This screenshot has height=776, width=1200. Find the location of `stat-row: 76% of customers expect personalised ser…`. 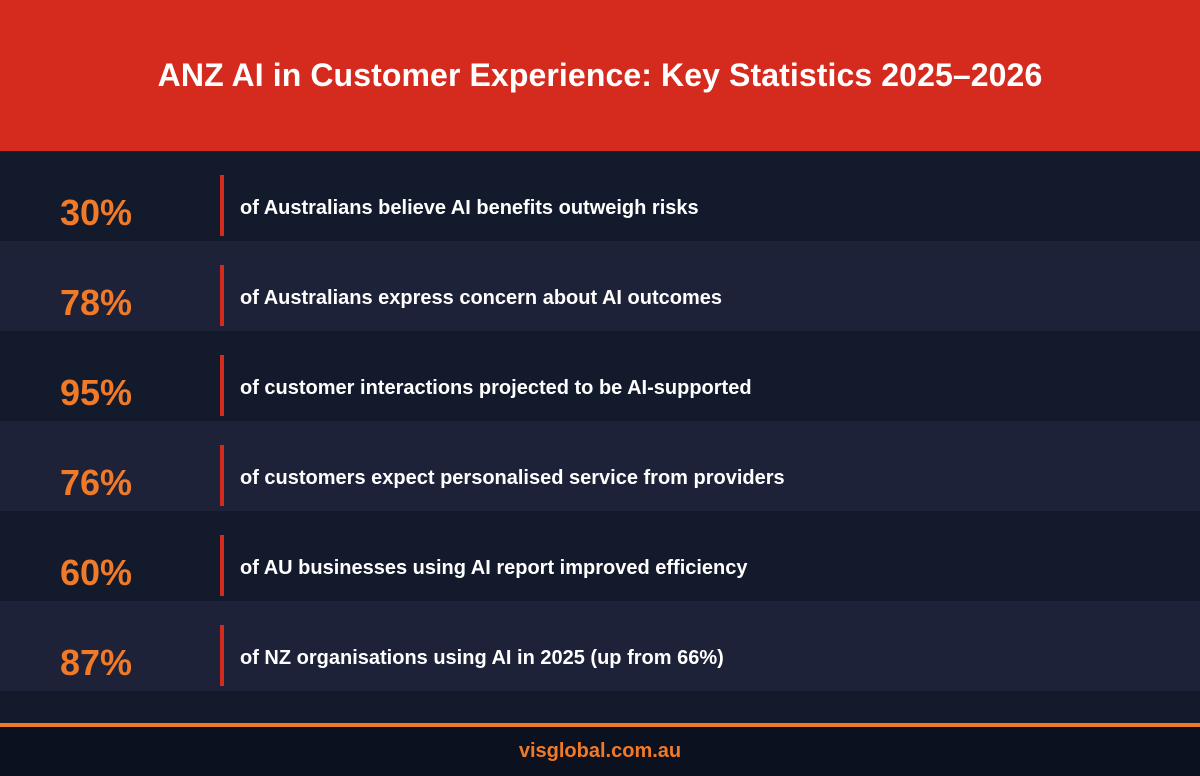

stat-row: 76% of customers expect personalised ser… is located at coordinates (600, 466).